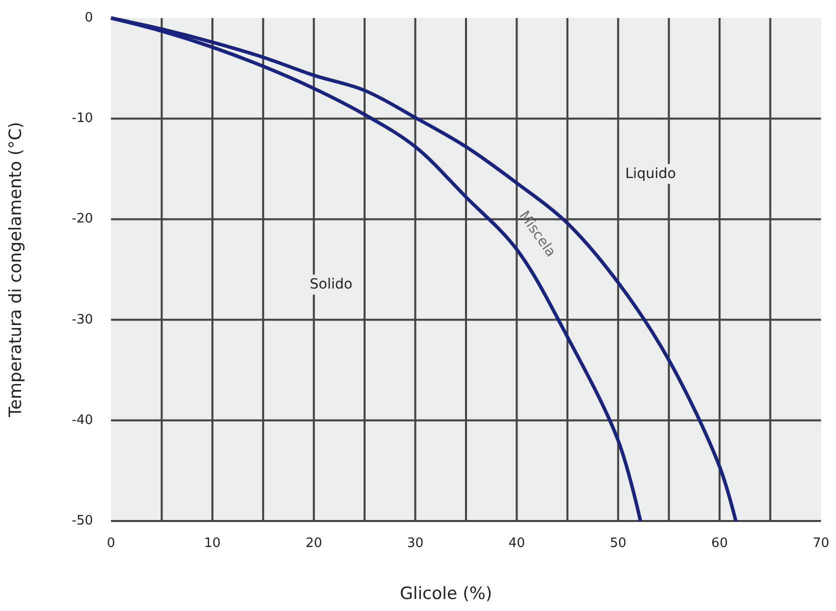  What do you see at coordinates (82, 521) in the screenshot?
I see `y-tick-label: -50` at bounding box center [82, 521].